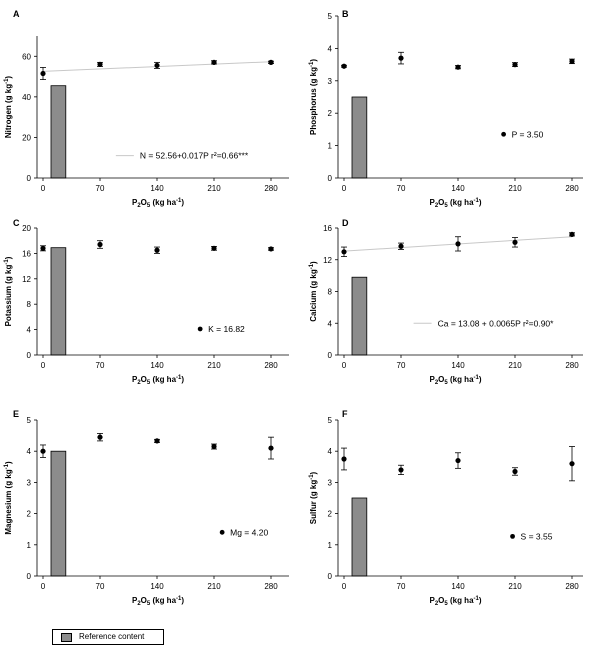 The height and width of the screenshot is (653, 589). What do you see at coordinates (108, 637) in the screenshot?
I see `legend-box: Reference content` at bounding box center [108, 637].